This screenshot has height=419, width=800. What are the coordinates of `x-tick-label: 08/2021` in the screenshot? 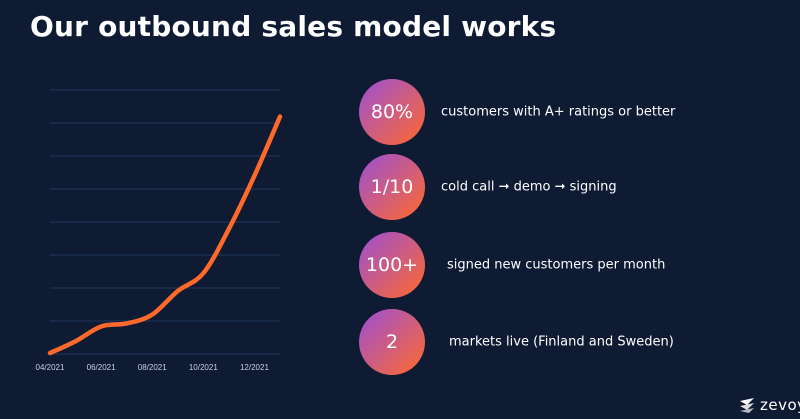 It's located at (152, 367).